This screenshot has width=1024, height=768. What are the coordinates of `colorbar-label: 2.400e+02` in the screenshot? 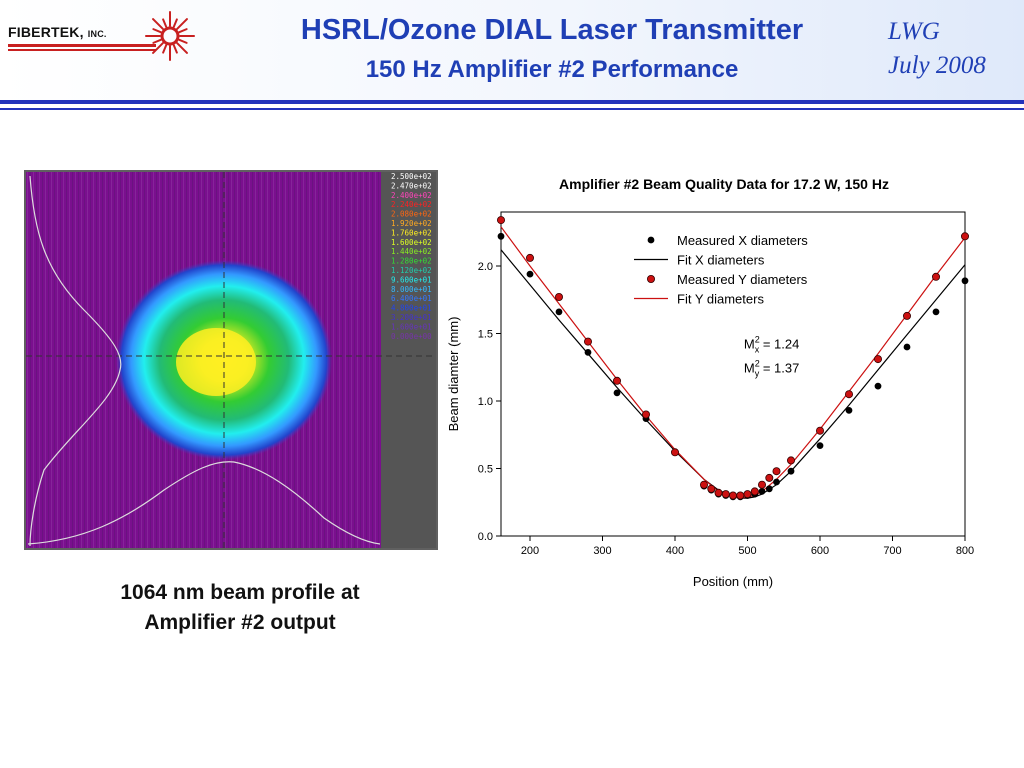 It's located at (411, 195).